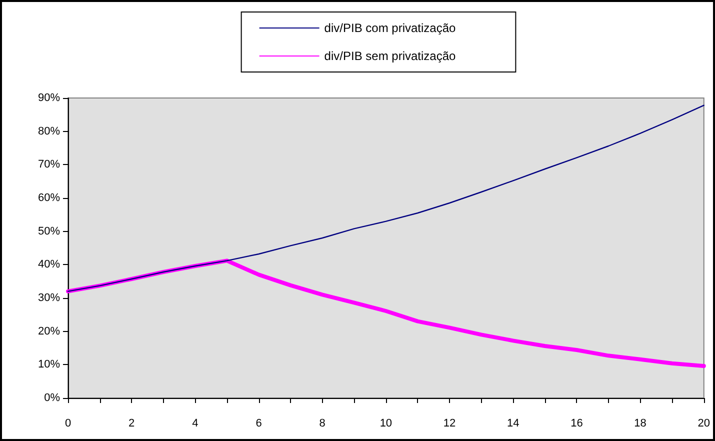 Image resolution: width=715 pixels, height=441 pixels. I want to click on x-tick-label: 8, so click(322, 424).